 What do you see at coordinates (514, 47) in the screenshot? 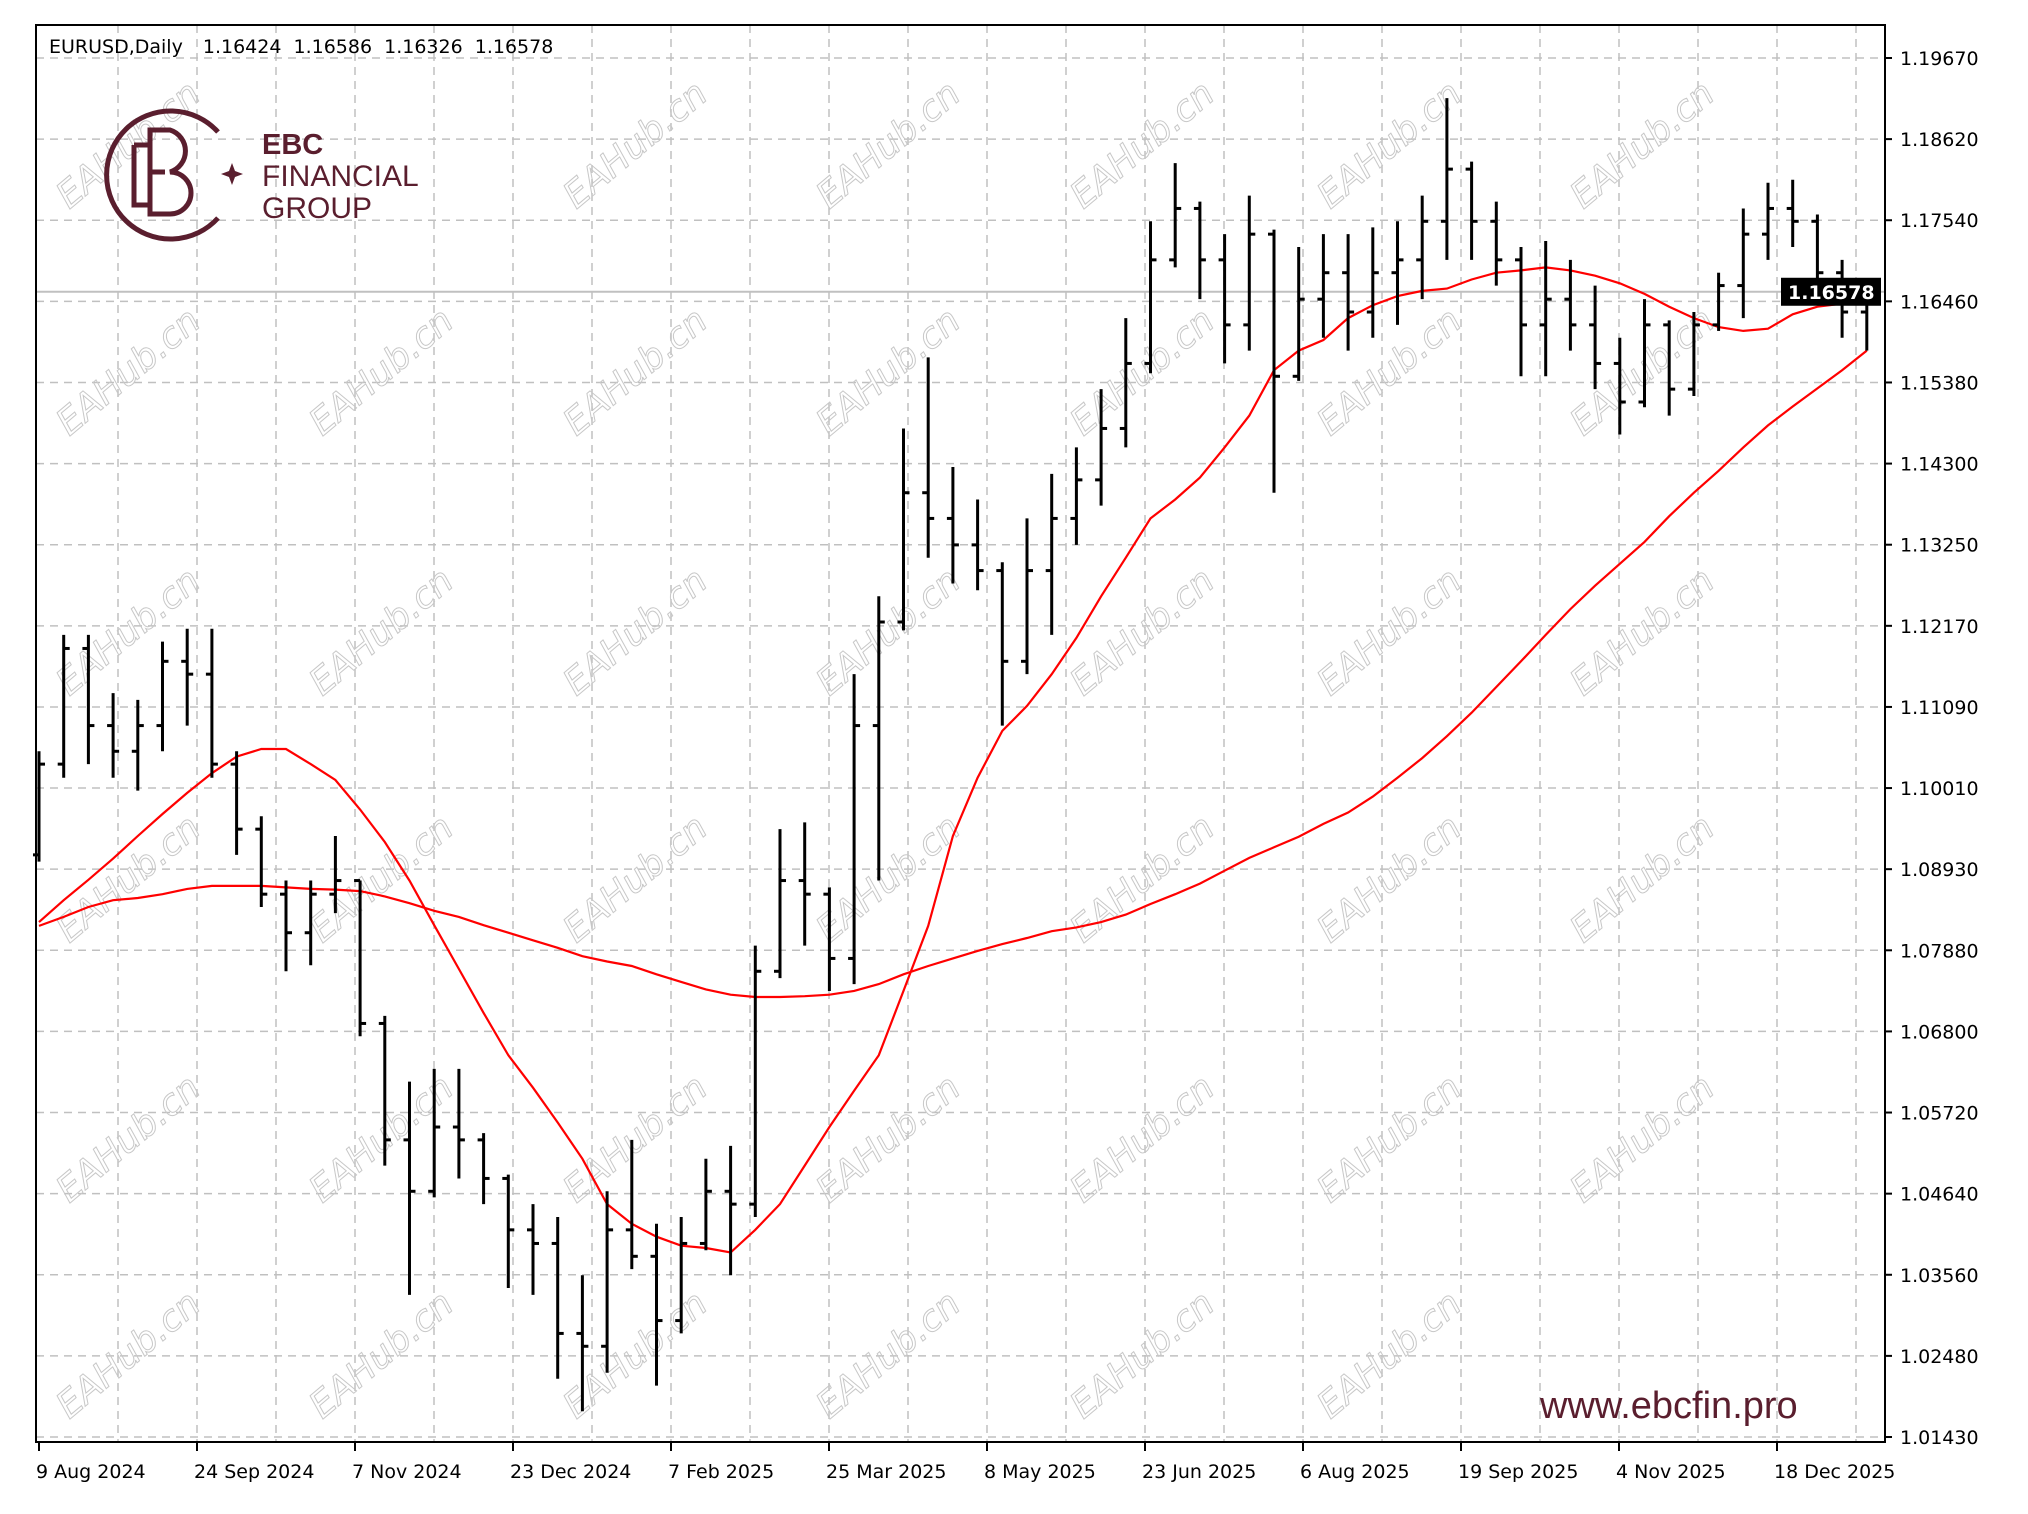
I see `header-close: 1.16578` at bounding box center [514, 47].